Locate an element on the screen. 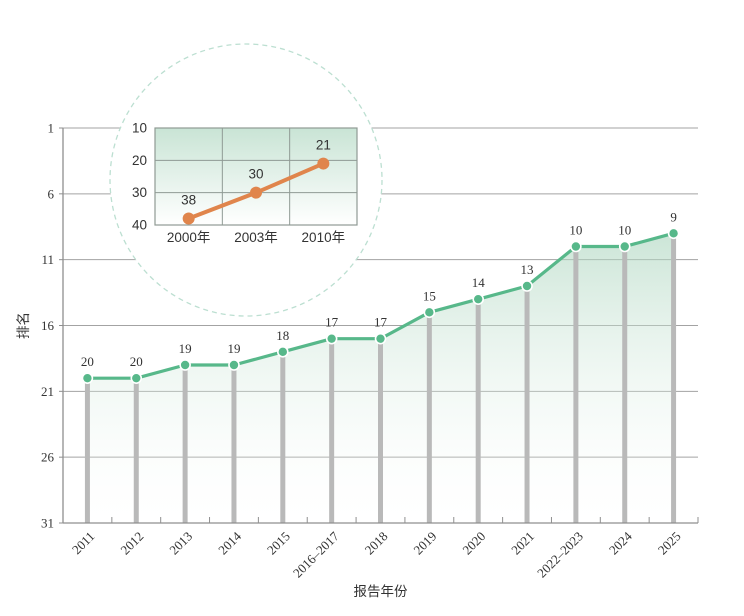 The image size is (744, 616). inset-x-tick-label: 2003年 is located at coordinates (256, 237).